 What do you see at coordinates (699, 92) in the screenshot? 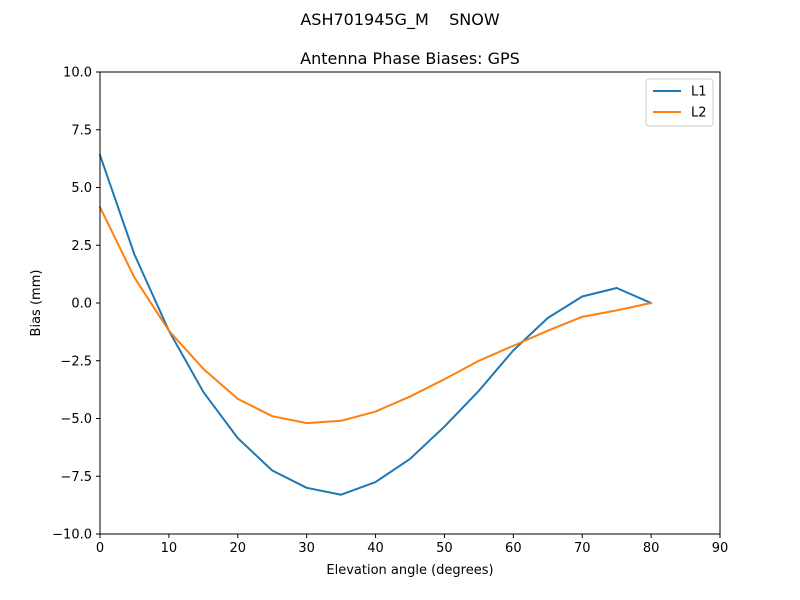
I see `legend-label-l1: L1` at bounding box center [699, 92].